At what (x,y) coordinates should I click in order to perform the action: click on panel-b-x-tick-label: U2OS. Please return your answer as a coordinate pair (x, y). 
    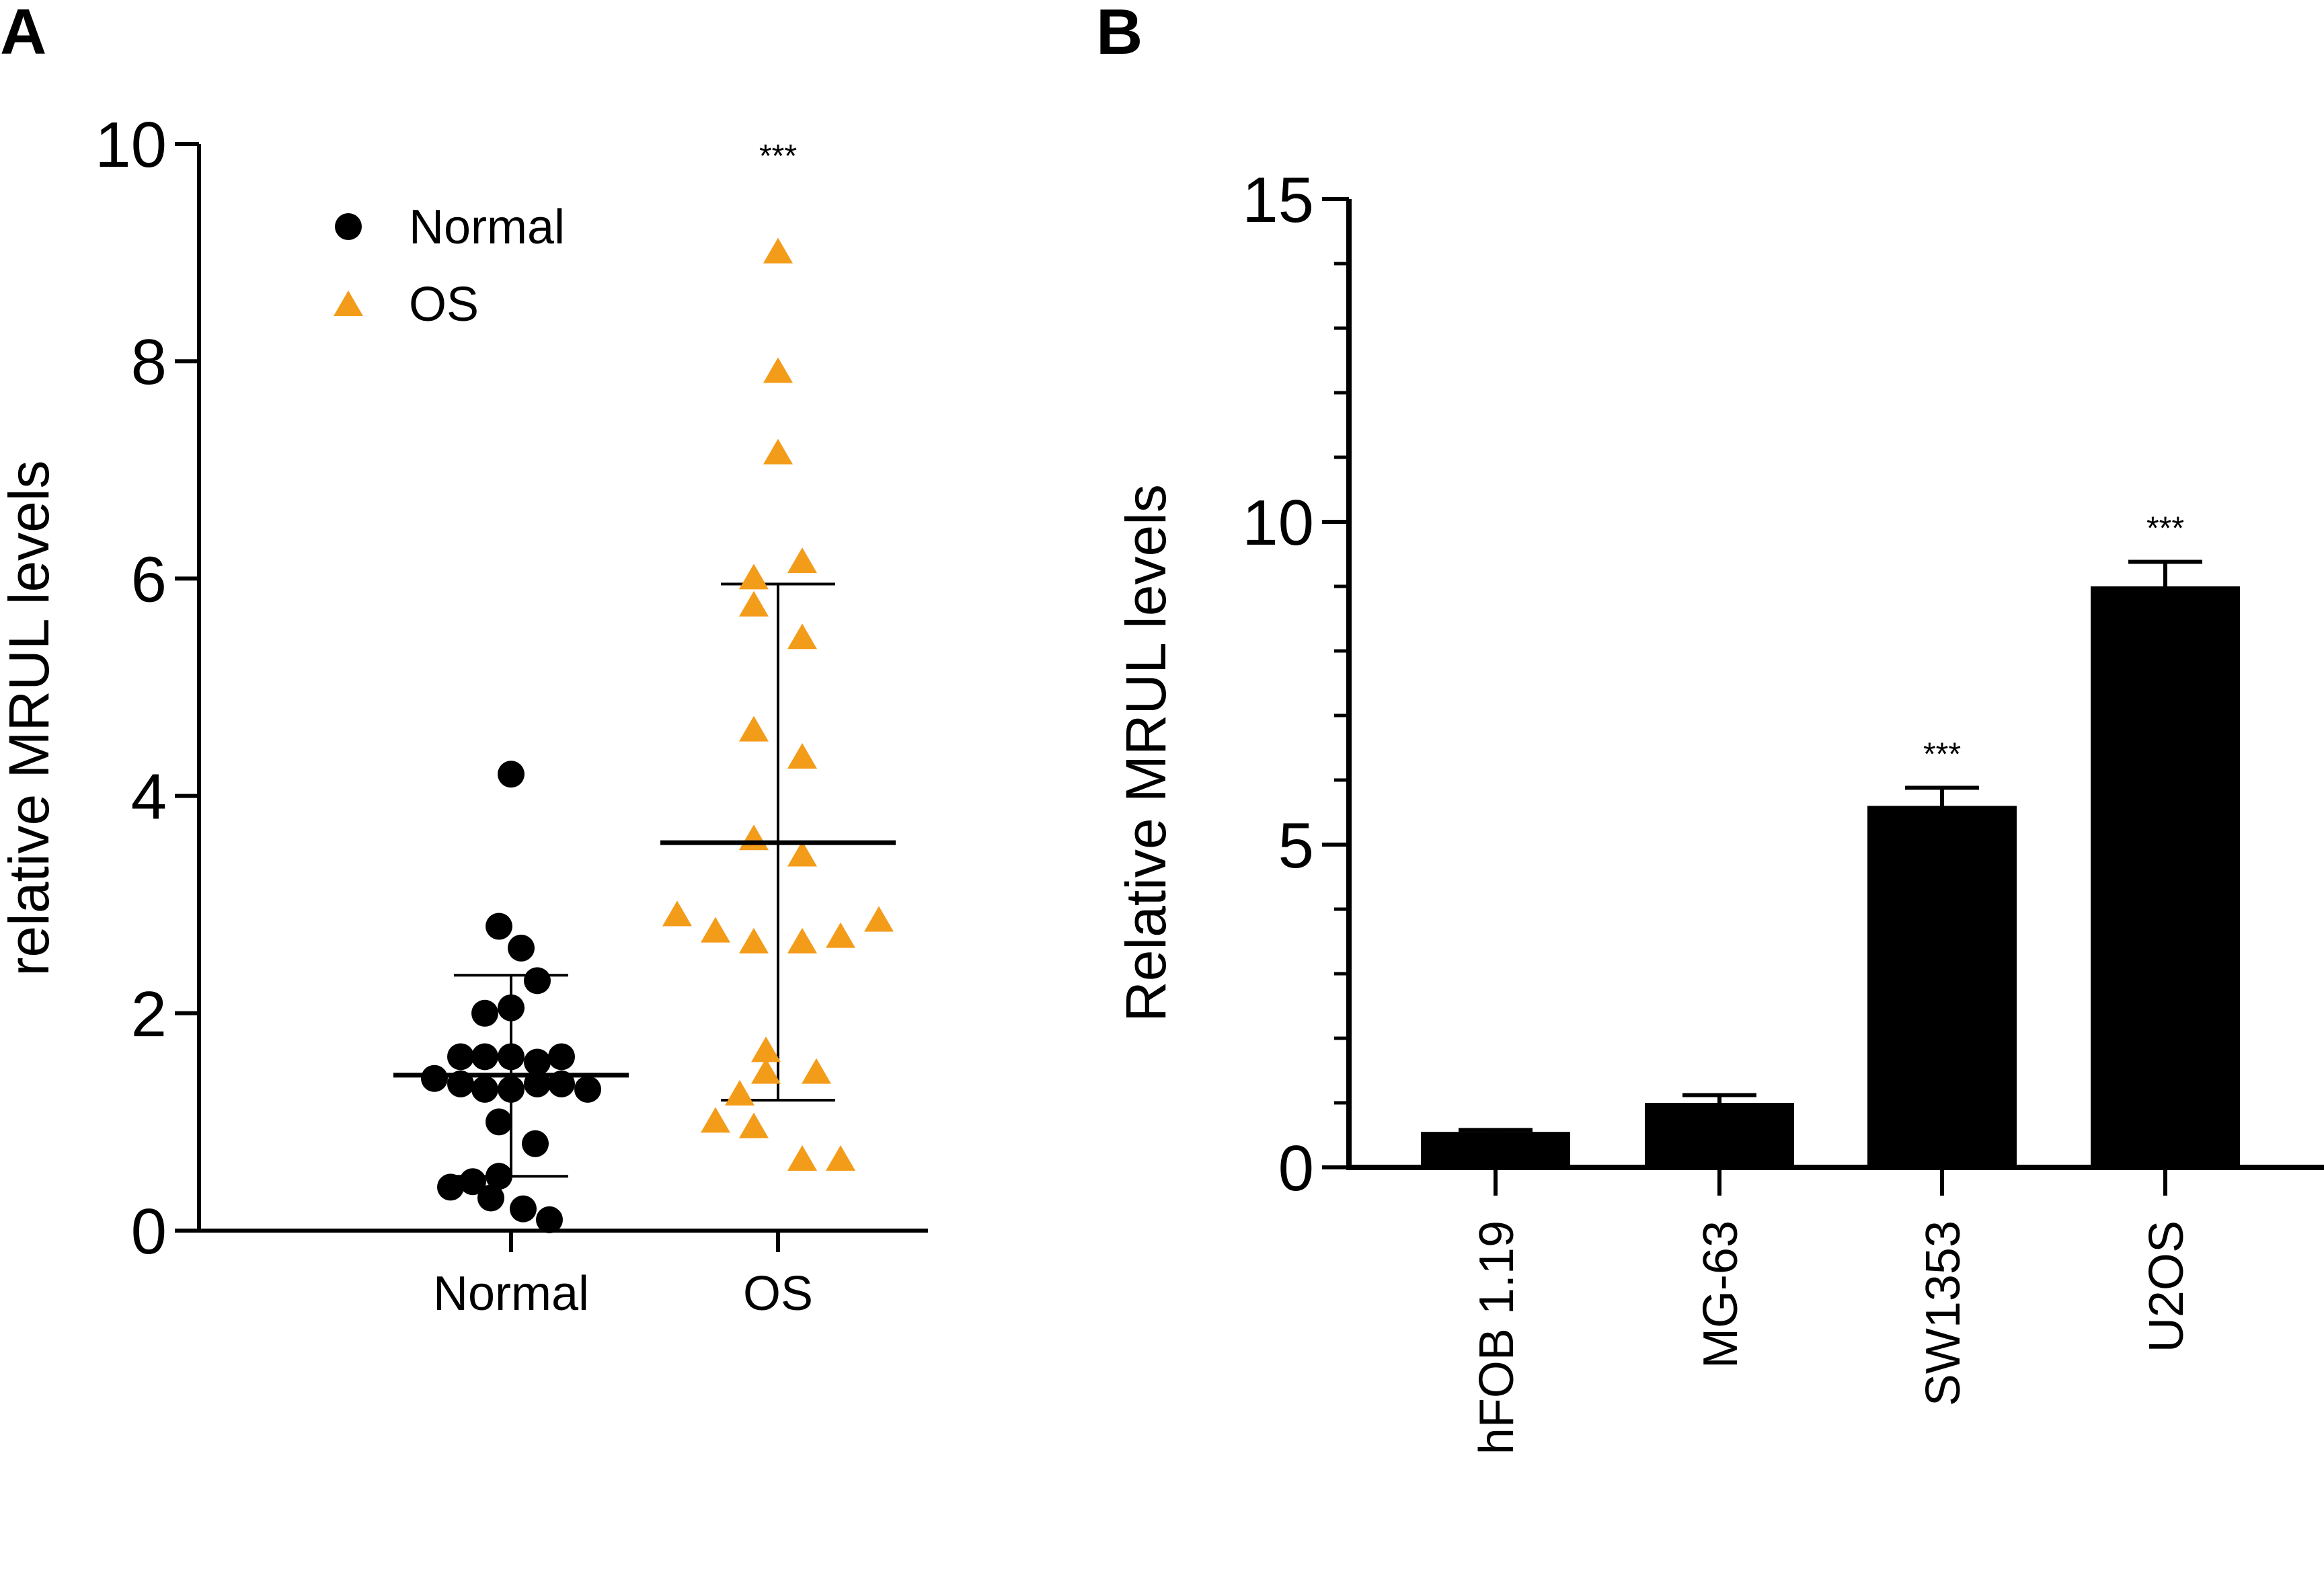
    Looking at the image, I should click on (2167, 1286).